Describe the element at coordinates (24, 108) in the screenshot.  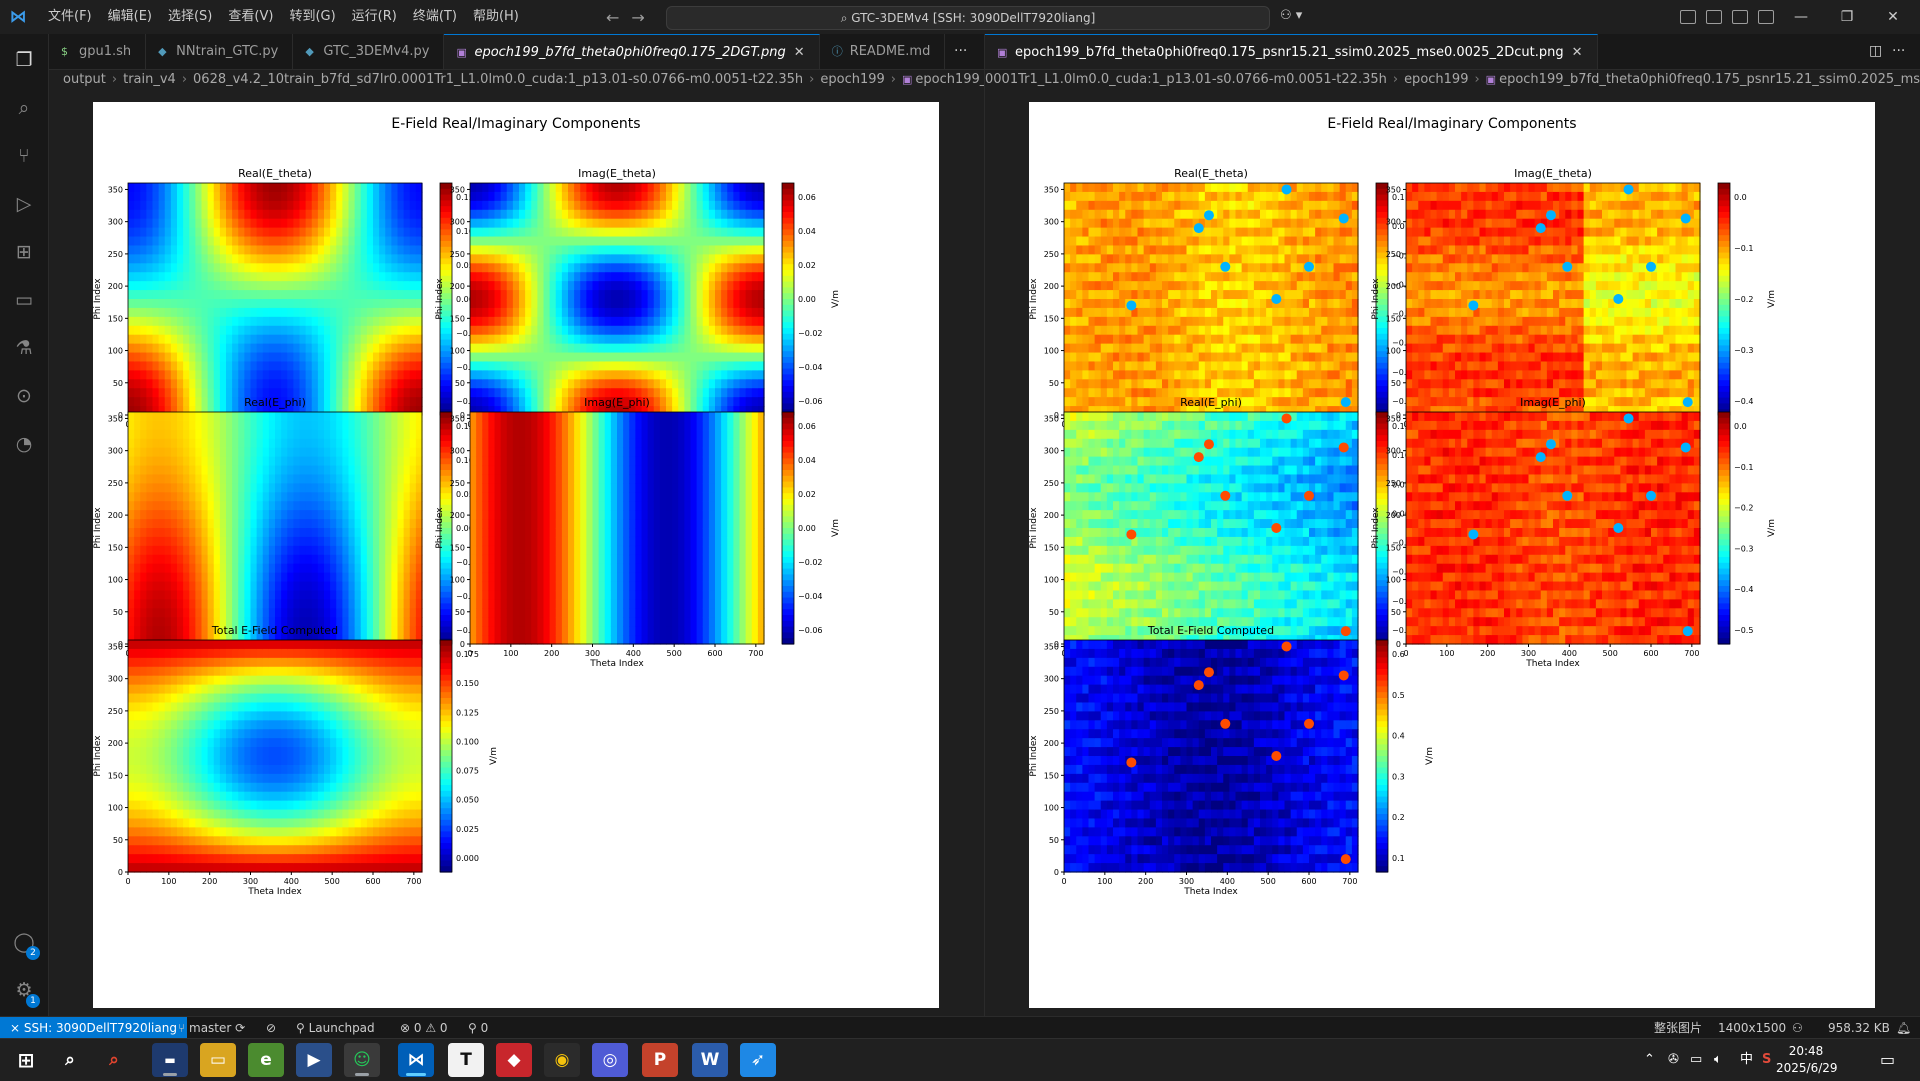
I see `search-icon: ⌕` at that location.